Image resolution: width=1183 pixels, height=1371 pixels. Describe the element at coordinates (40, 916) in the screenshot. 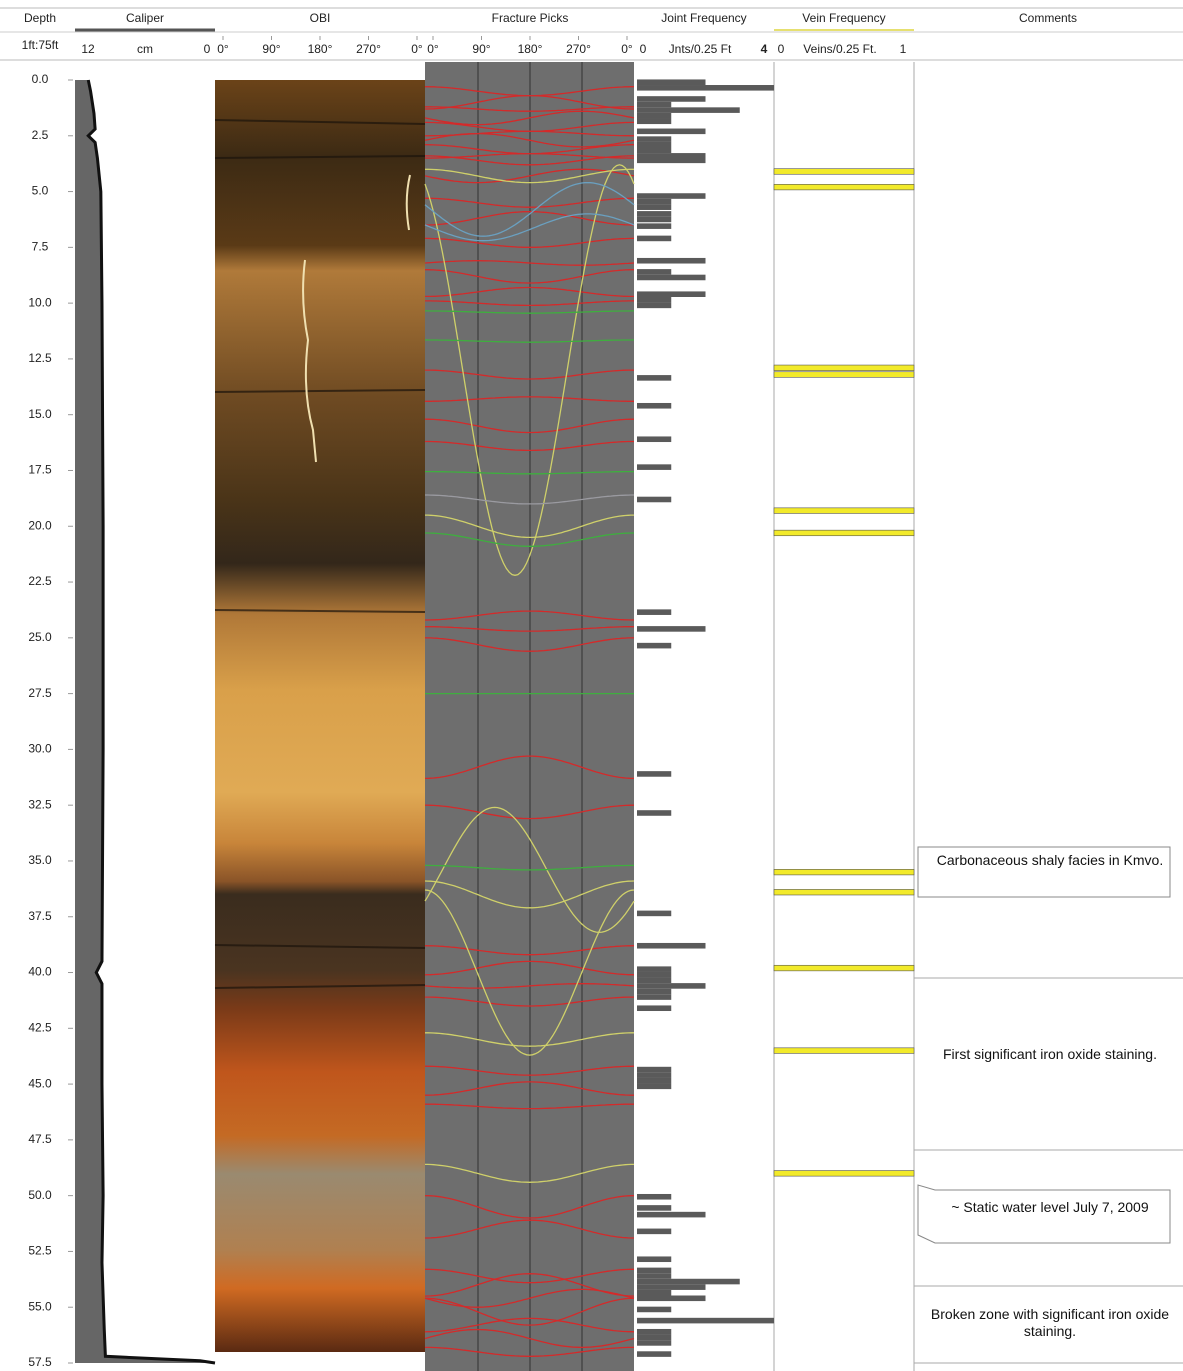

I see `depth-tick-label: 37.5` at that location.